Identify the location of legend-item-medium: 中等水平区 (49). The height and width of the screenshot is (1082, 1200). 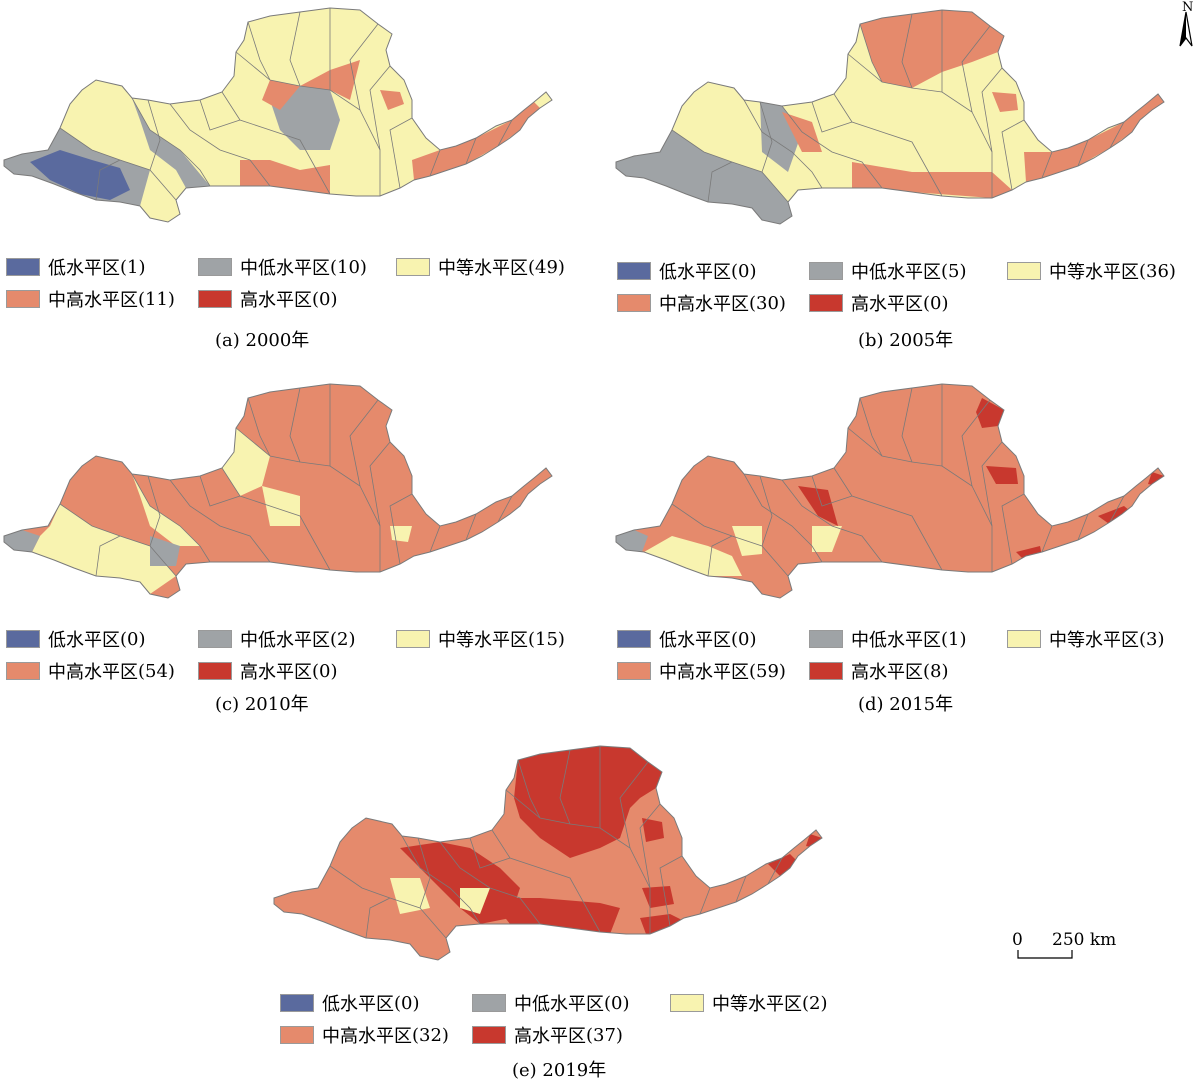
(480, 267).